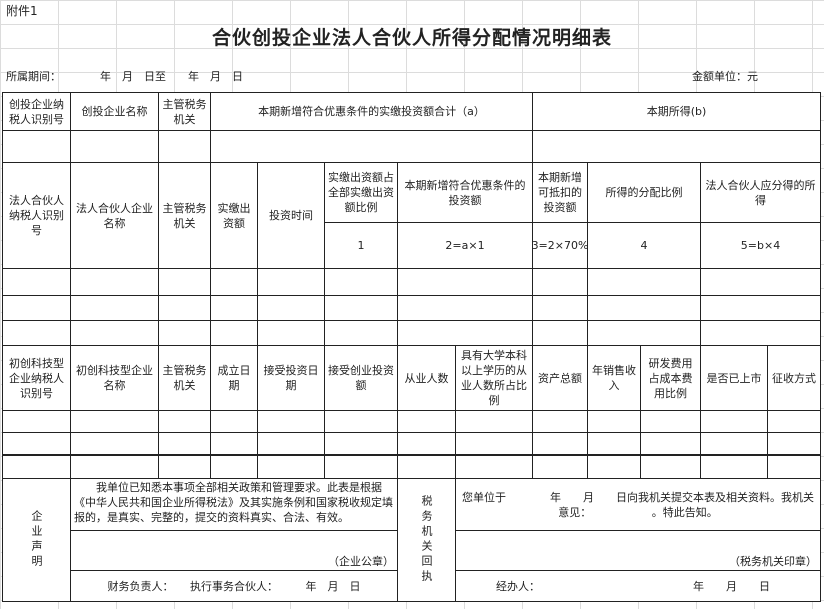 Image resolution: width=824 pixels, height=609 pixels. I want to click on section3-header: 初创科技型企业纳税人识别号, so click(36, 378).